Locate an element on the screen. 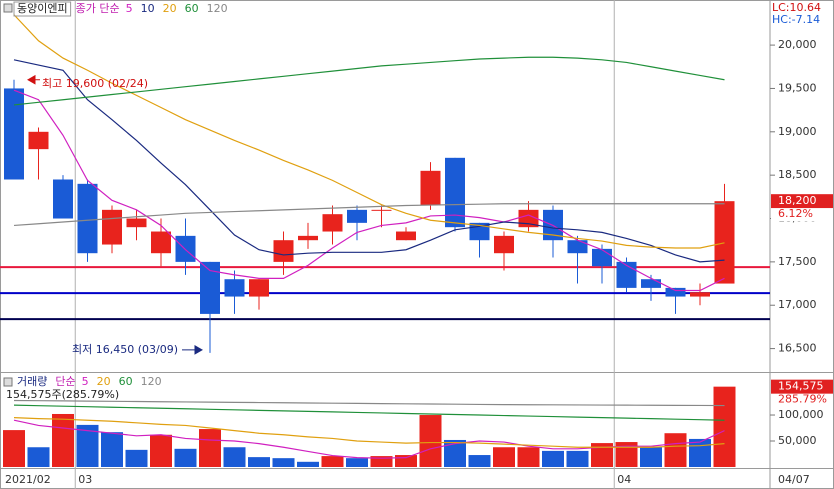 Image resolution: width=834 pixels, height=489 pixels. lc-label: LC:10.64 is located at coordinates (796, 7).